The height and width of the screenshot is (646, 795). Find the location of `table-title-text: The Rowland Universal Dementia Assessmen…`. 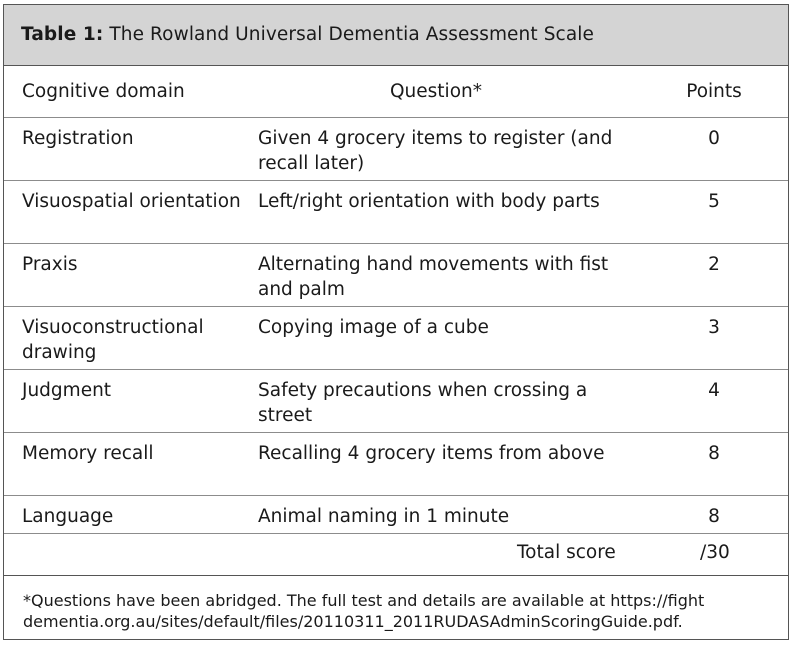

table-title-text: The Rowland Universal Dementia Assessmen… is located at coordinates (351, 34).